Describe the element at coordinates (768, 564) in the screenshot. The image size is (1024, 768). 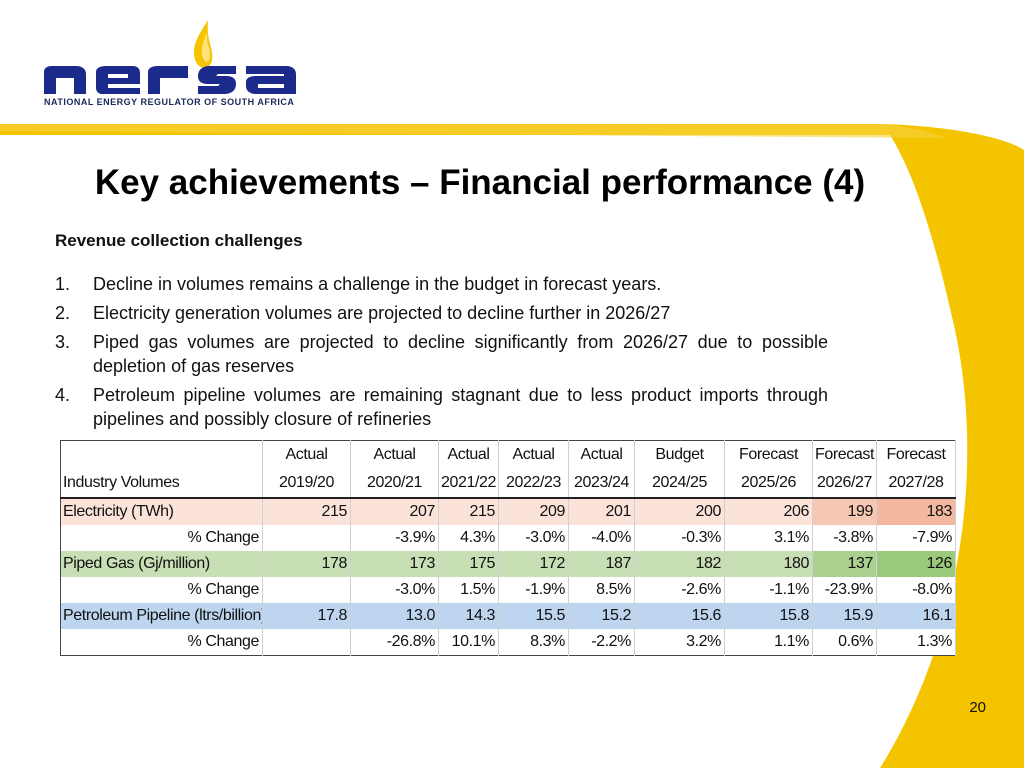
I see `table-cell: 180` at that location.